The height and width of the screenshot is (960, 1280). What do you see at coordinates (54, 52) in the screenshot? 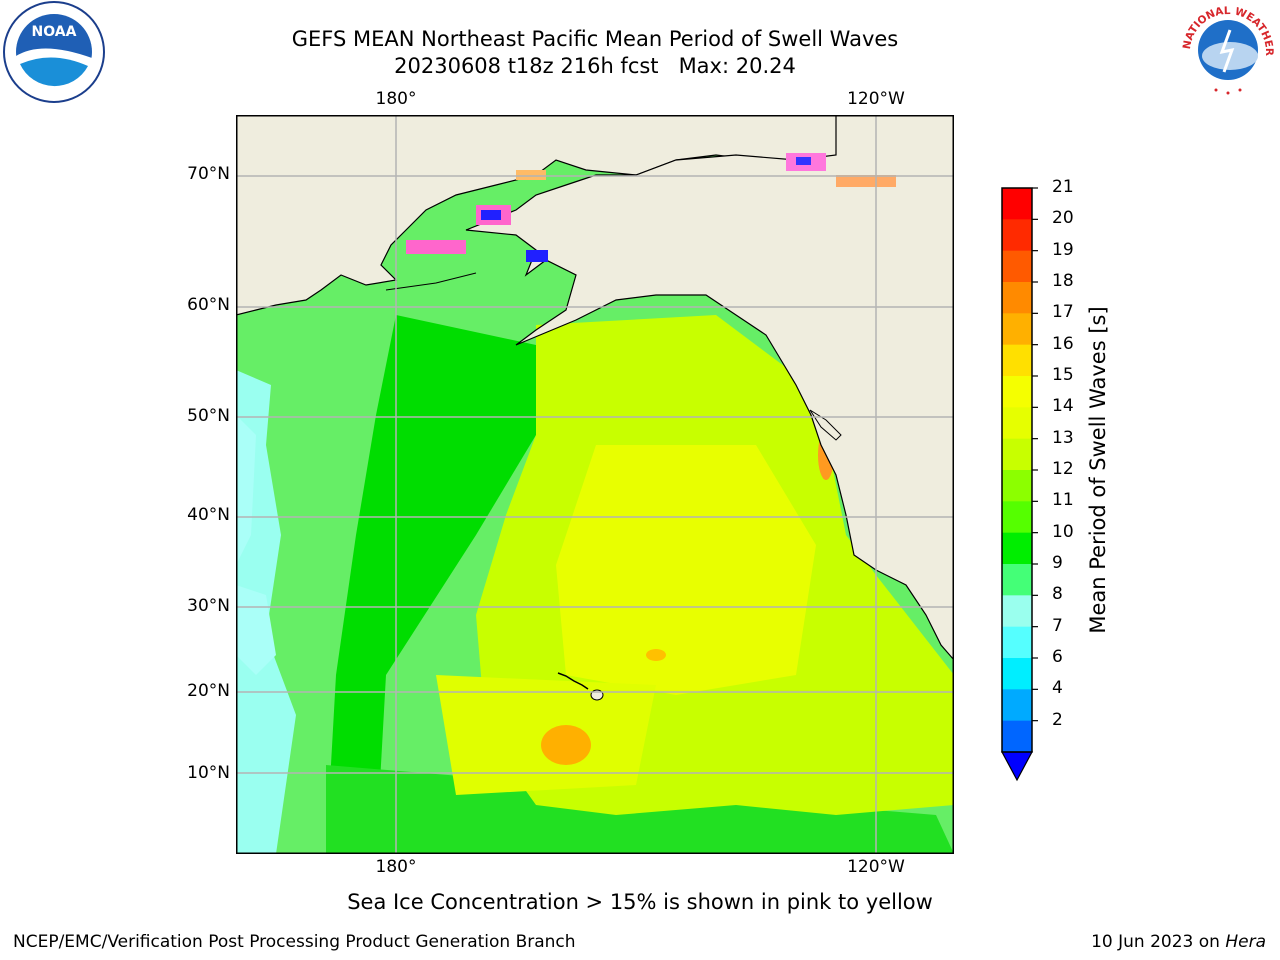
I see `noaa-logo: NOAA` at bounding box center [54, 52].